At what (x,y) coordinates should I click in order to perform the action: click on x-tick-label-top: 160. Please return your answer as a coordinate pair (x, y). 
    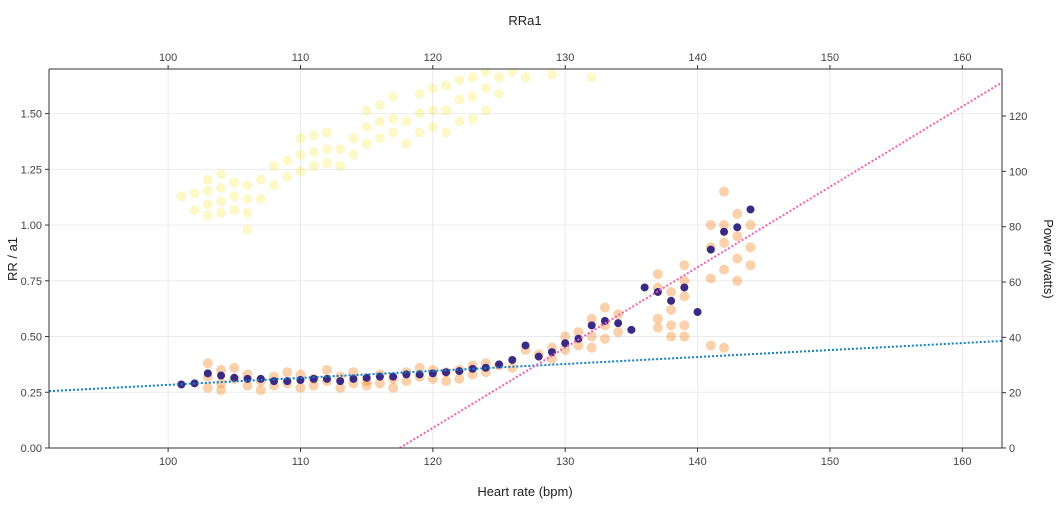
    Looking at the image, I should click on (962, 58).